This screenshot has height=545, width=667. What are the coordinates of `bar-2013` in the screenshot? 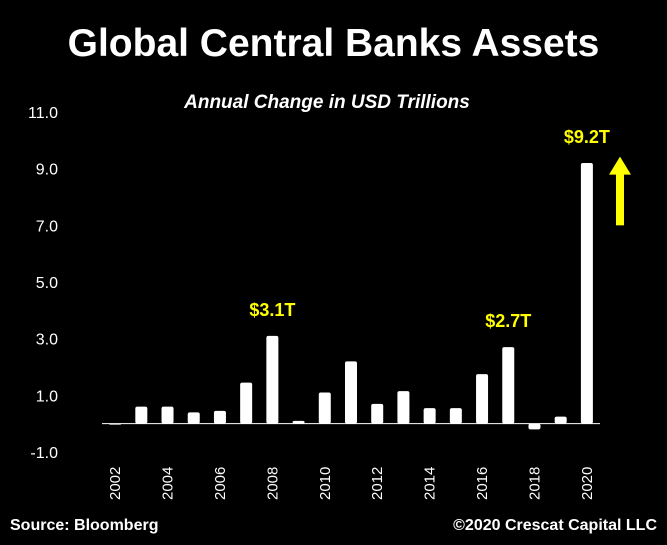 It's located at (403, 407).